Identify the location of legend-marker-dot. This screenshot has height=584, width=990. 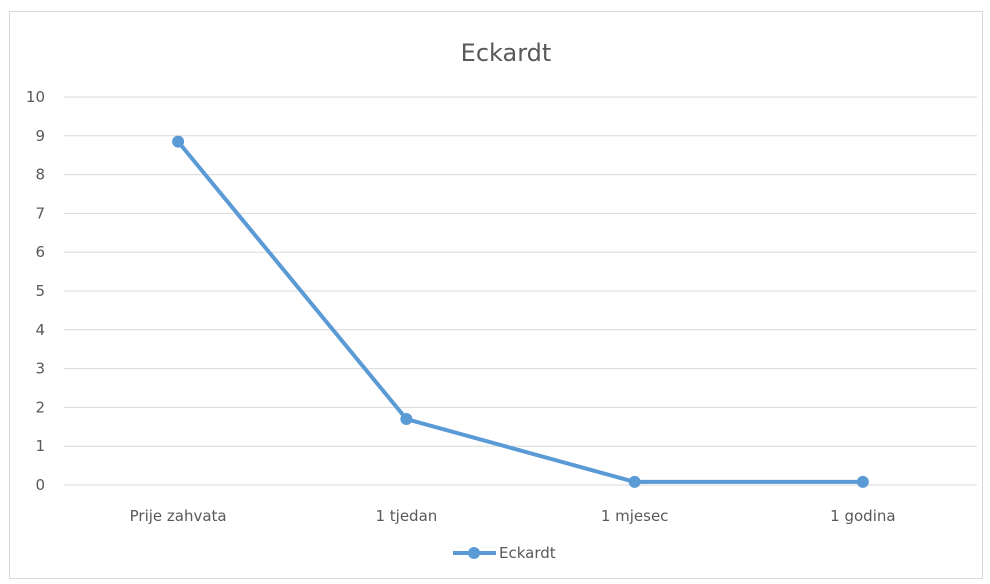
(474, 553).